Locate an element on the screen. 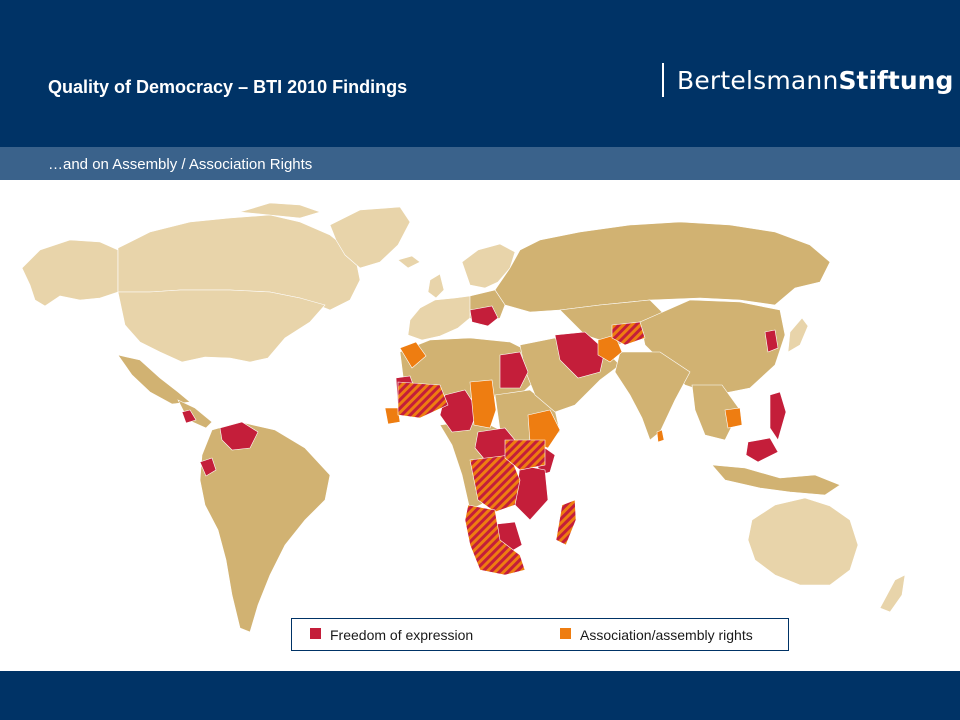 This screenshot has height=720, width=960. region-southern-africa-hatched is located at coordinates (495, 540).